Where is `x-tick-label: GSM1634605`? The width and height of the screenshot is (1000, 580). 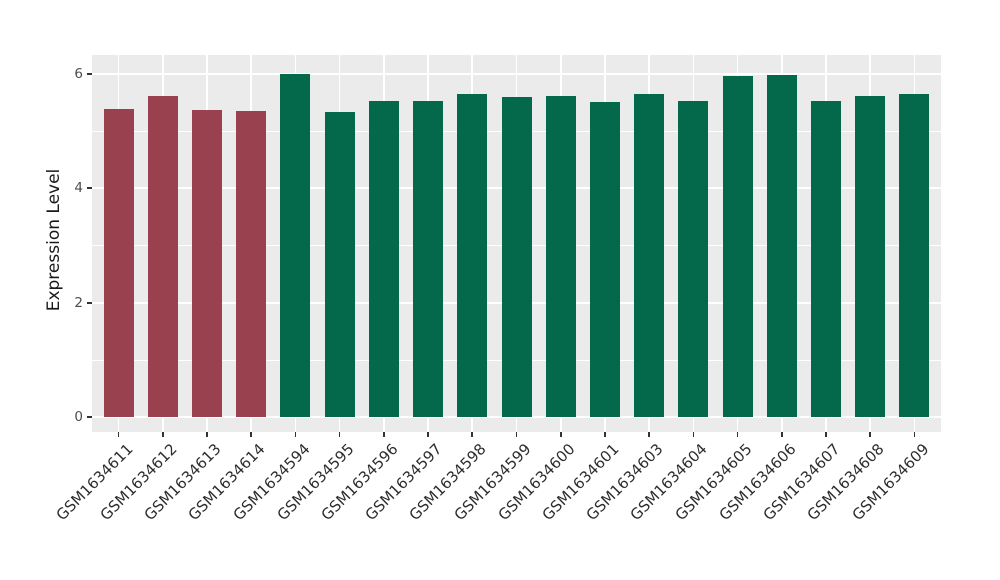 x-tick-label: GSM1634605 is located at coordinates (713, 482).